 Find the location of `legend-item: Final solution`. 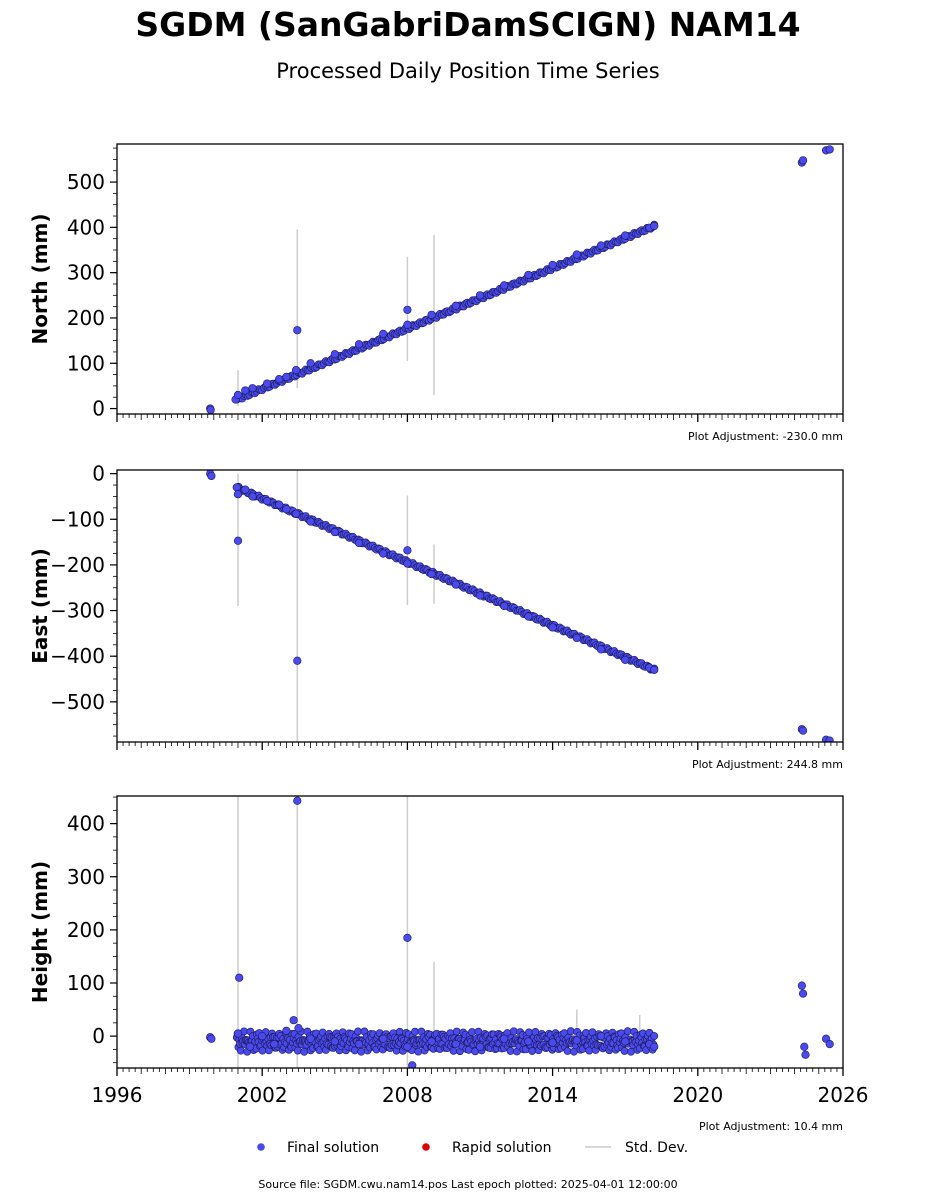

legend-item: Final solution is located at coordinates (318, 1148).